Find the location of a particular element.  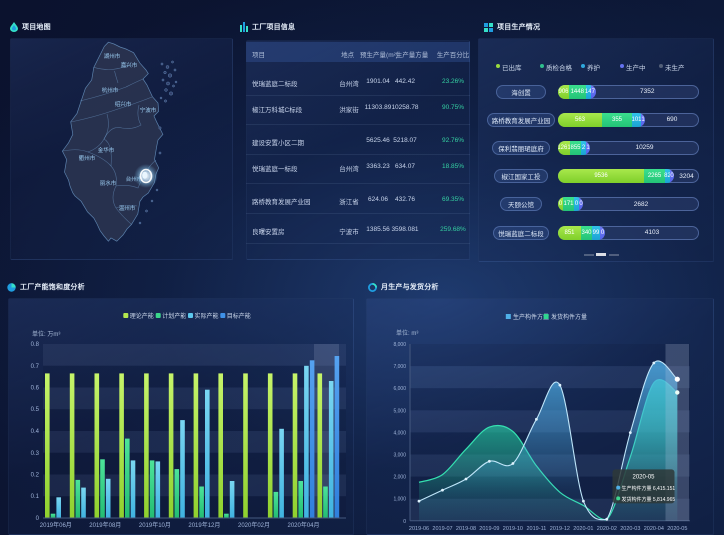

svg-text: 2020-03 is located at coordinates (630, 529).